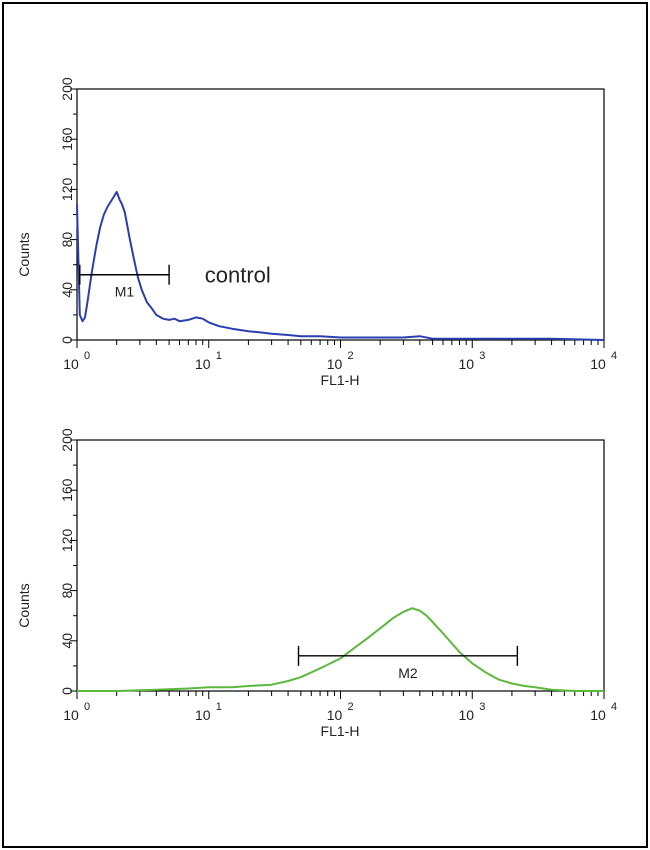 The width and height of the screenshot is (650, 850). I want to click on gate-marker-m1: M1, so click(124, 282).